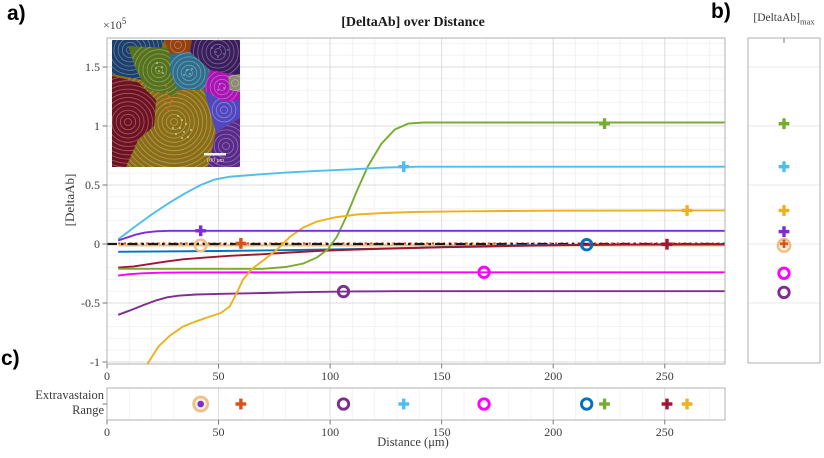 The width and height of the screenshot is (824, 458). What do you see at coordinates (413, 442) in the screenshot?
I see `x-axis-label: Distance (μm)` at bounding box center [413, 442].